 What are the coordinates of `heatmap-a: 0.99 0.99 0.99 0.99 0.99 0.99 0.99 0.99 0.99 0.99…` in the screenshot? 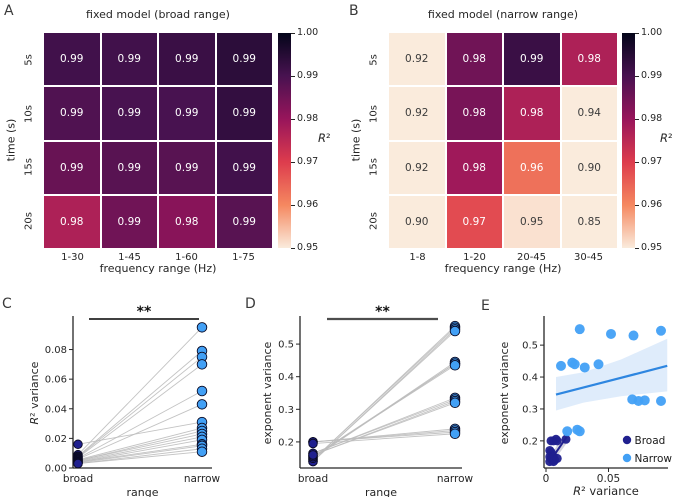 It's located at (158, 140).